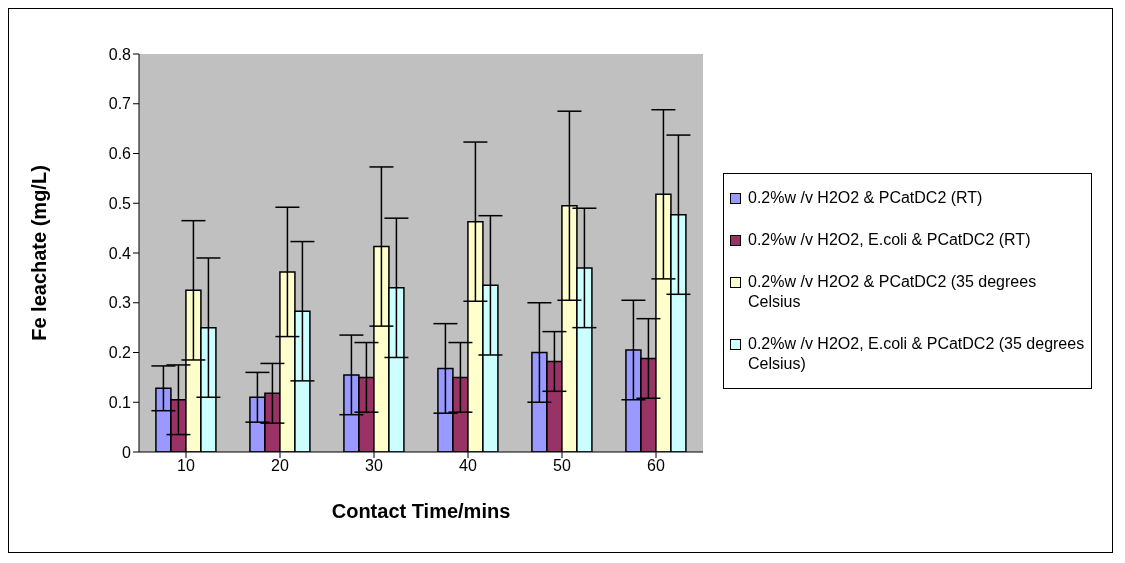  What do you see at coordinates (656, 466) in the screenshot?
I see `x-tick-label: 60` at bounding box center [656, 466].